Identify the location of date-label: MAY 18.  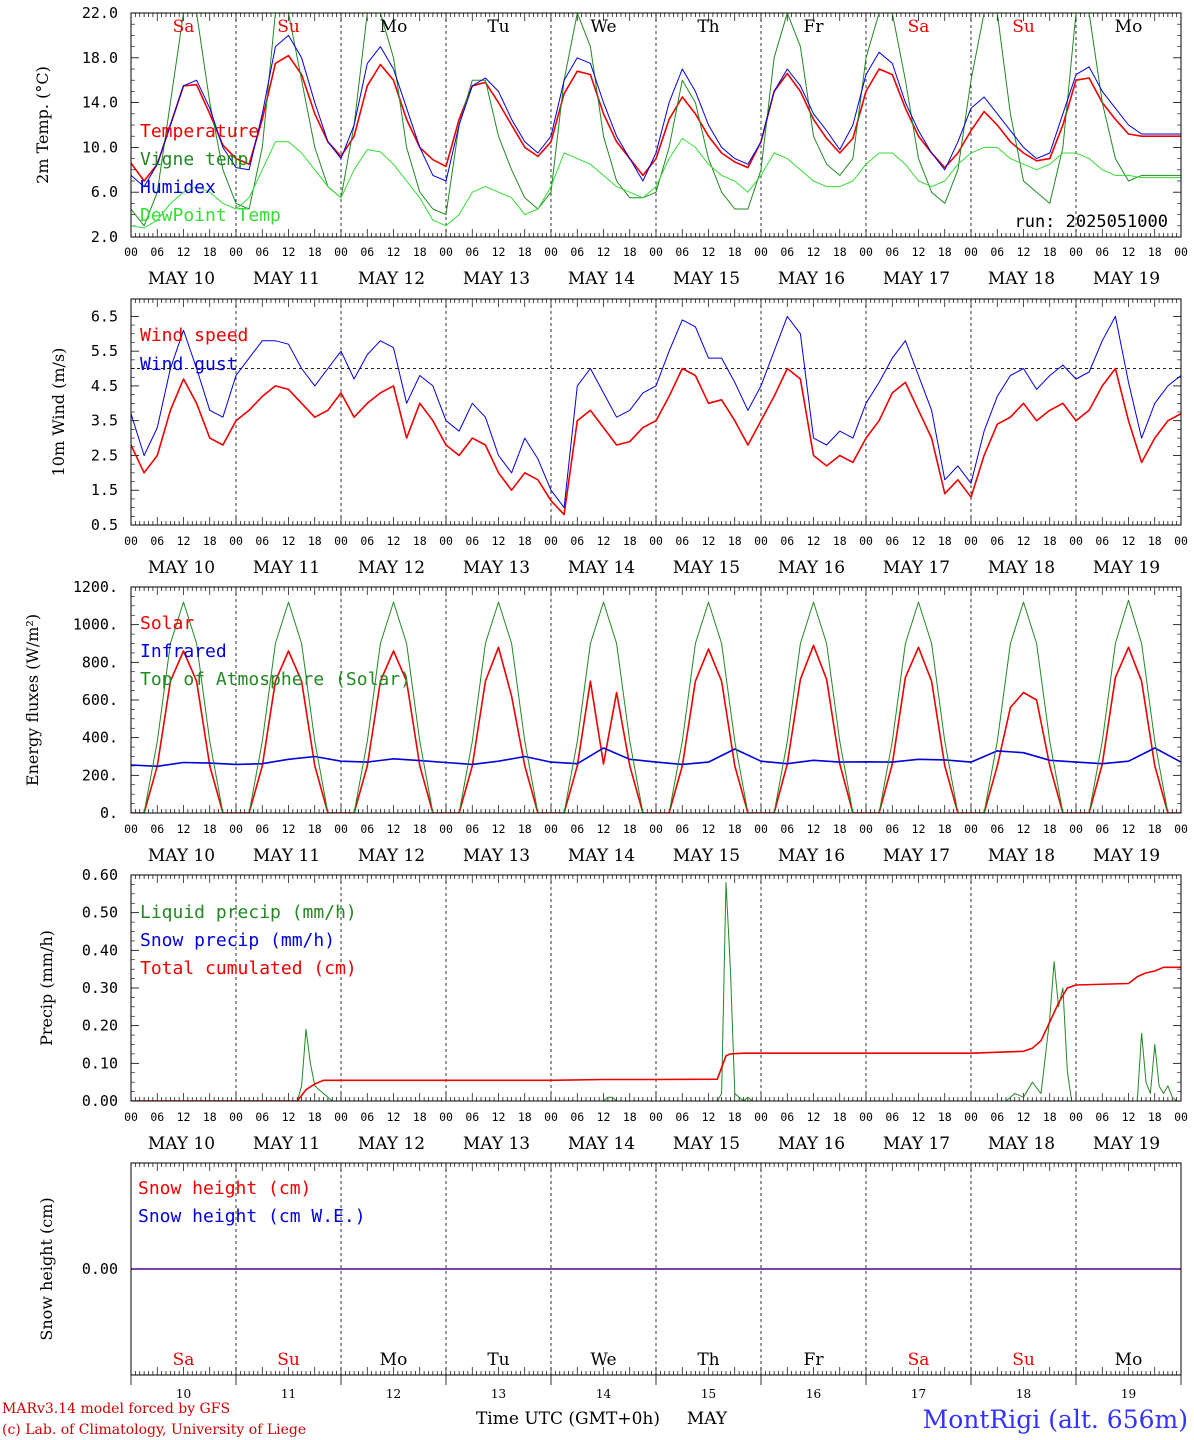
(1021, 1144).